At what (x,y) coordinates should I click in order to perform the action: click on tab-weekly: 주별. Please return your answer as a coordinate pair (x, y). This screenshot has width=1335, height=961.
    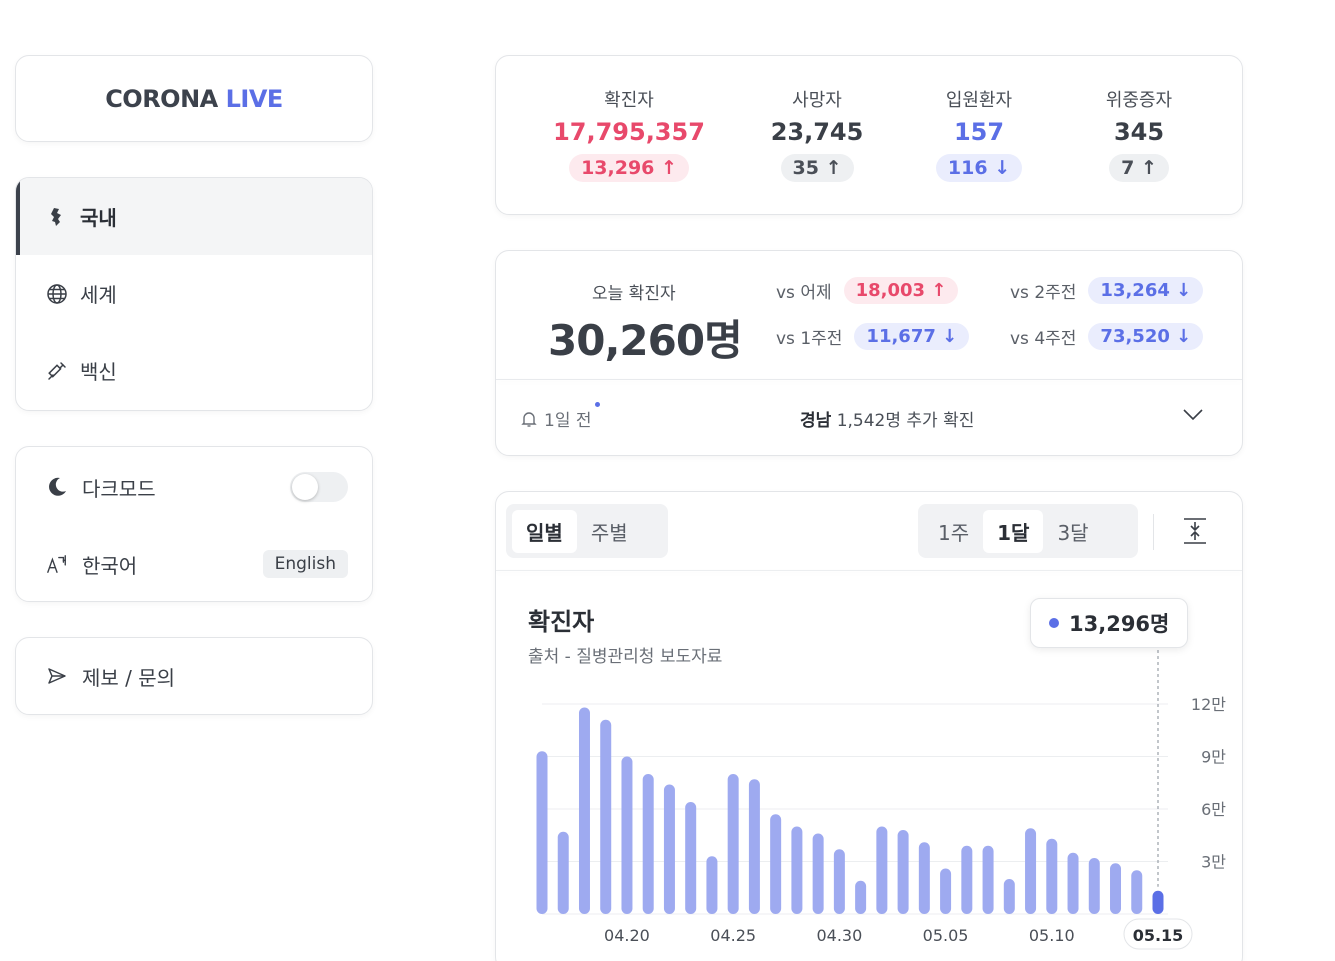
    Looking at the image, I should click on (609, 532).